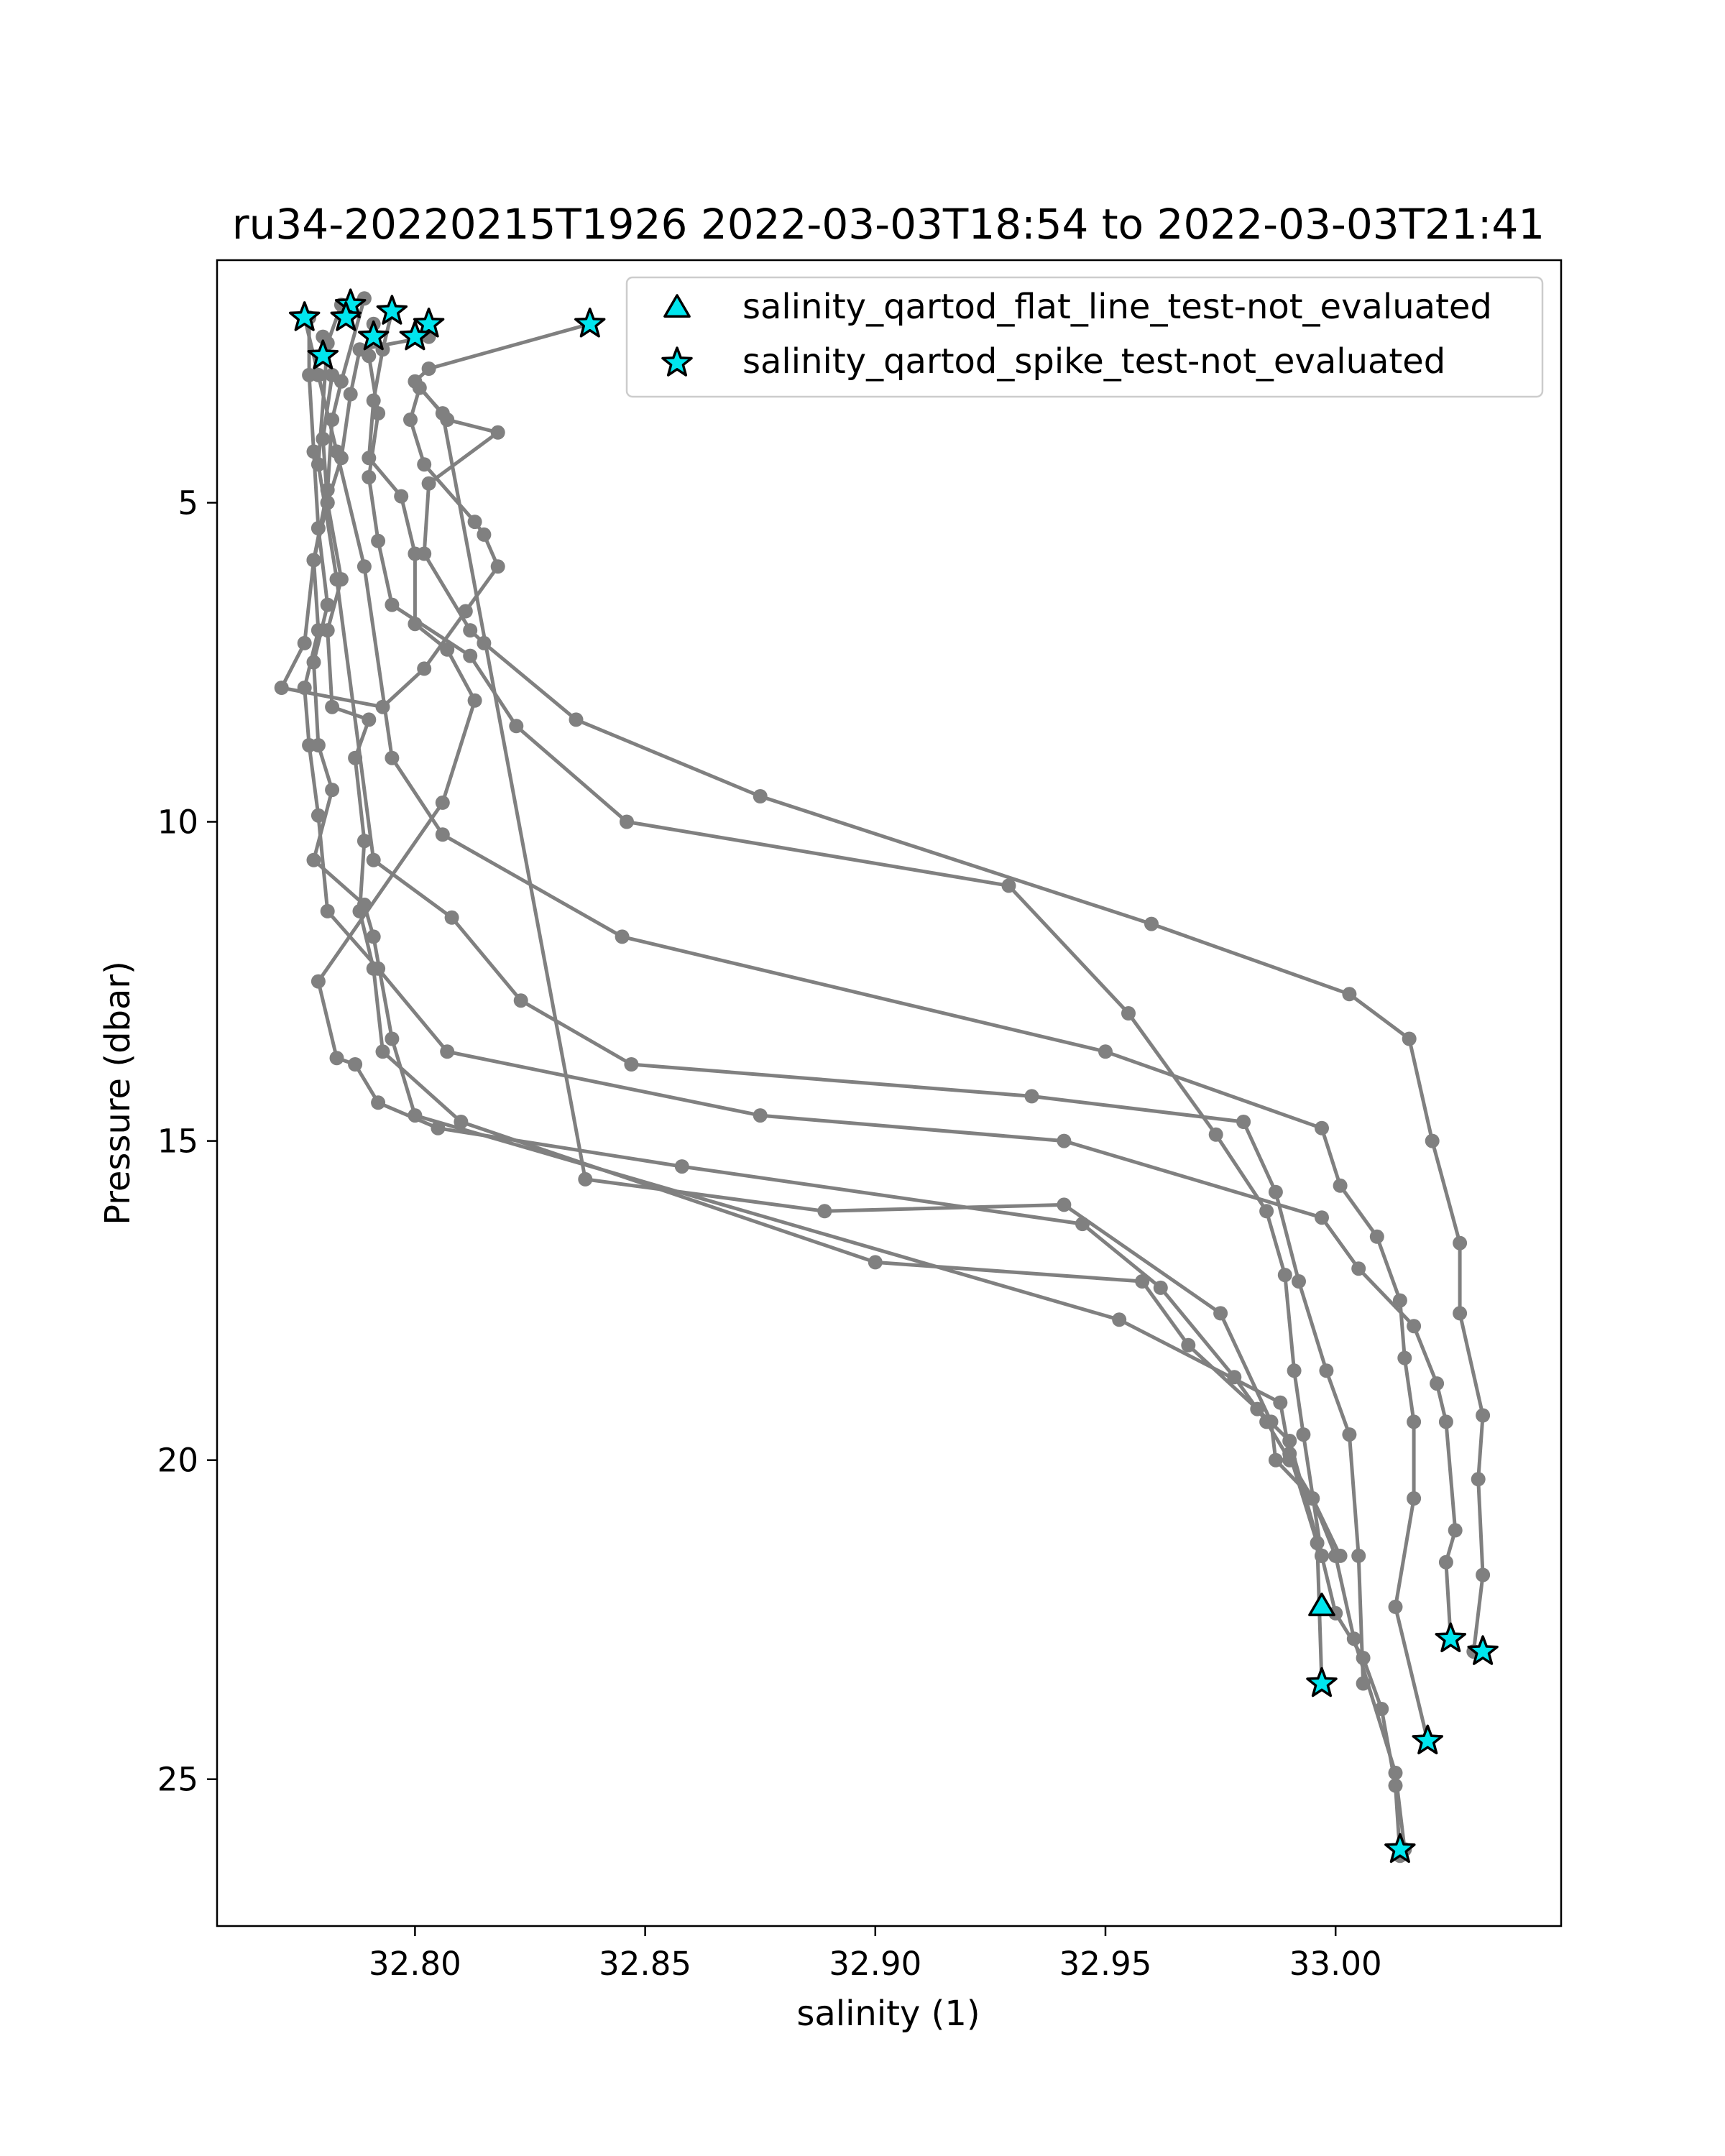  What do you see at coordinates (118, 1093) in the screenshot?
I see `y-axis-label: Pressure (dbar)` at bounding box center [118, 1093].